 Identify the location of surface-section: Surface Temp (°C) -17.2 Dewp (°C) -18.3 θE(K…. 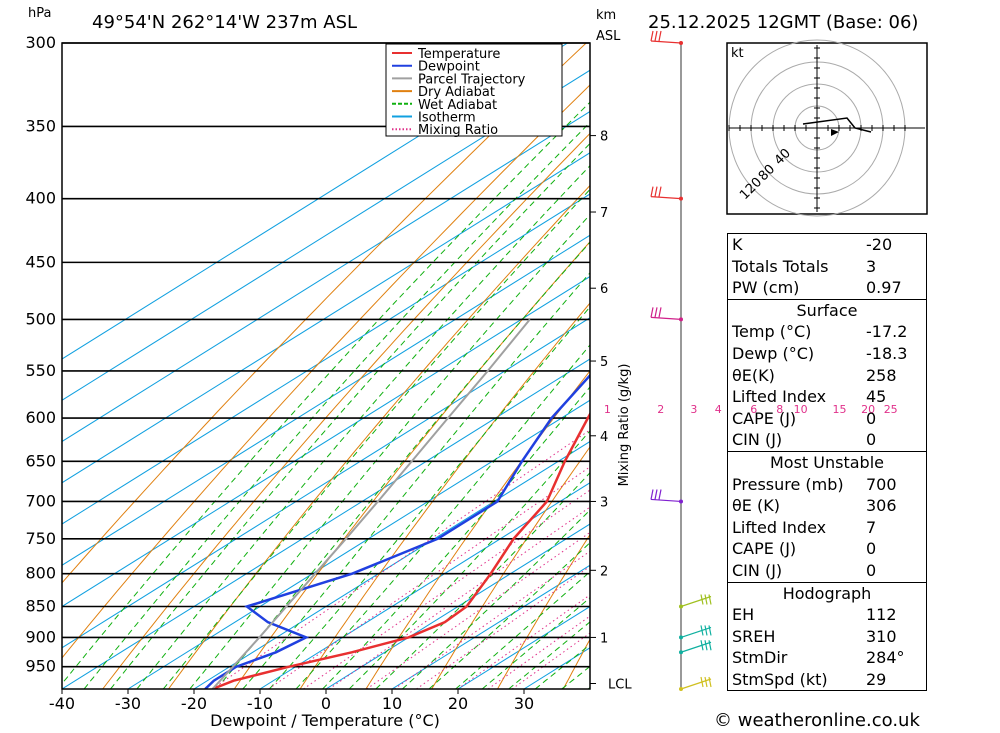
(827, 374).